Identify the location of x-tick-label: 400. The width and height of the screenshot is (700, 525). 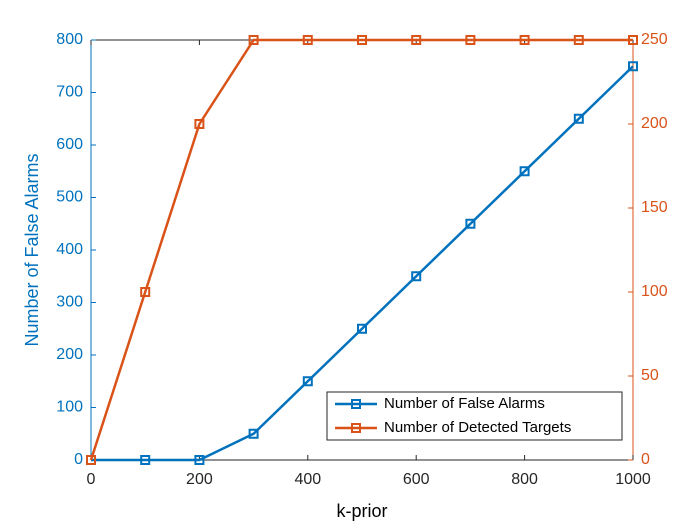
(307, 479).